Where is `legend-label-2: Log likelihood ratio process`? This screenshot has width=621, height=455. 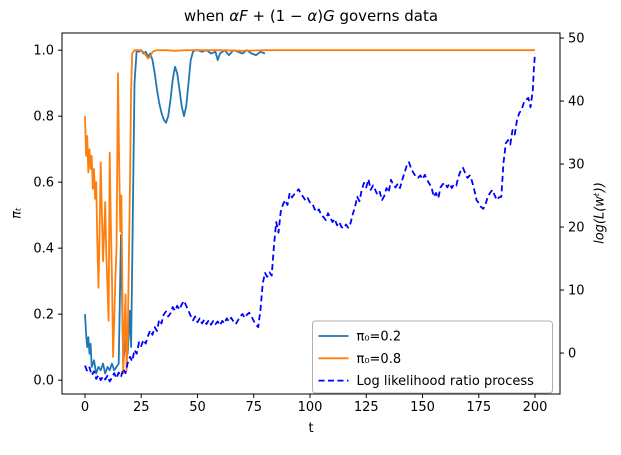
legend-label-2: Log likelihood ratio process is located at coordinates (446, 381).